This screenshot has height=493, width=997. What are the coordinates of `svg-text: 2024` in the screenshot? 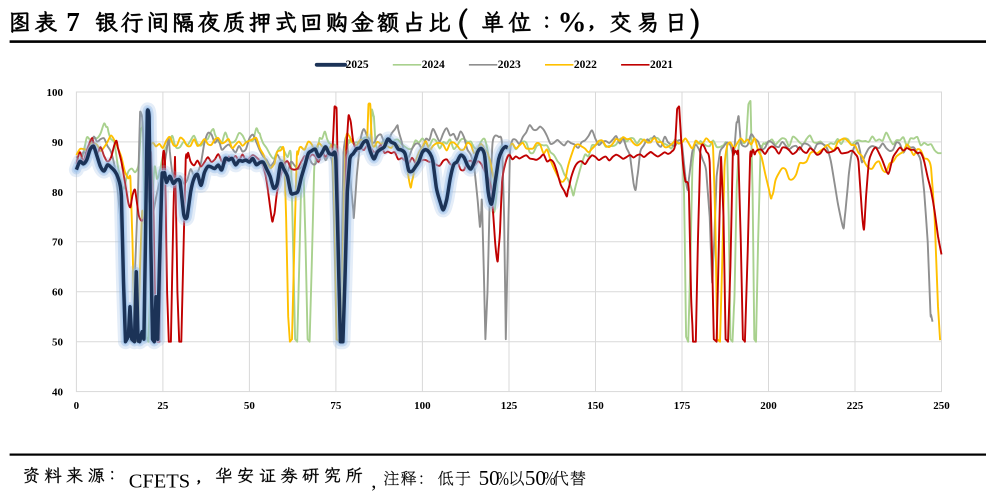 It's located at (433, 65).